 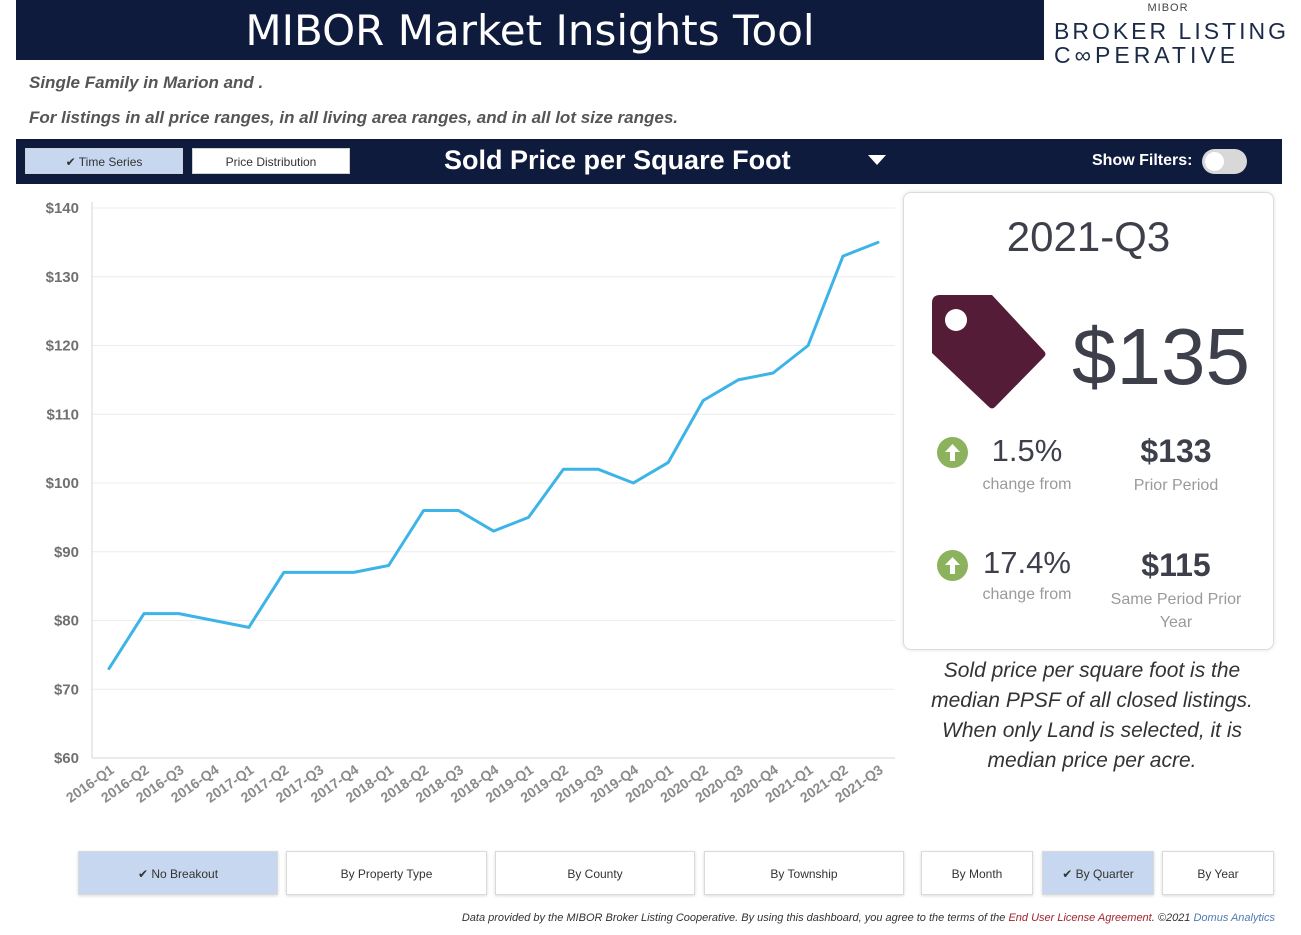 What do you see at coordinates (1161, 356) in the screenshot?
I see `current-value: $135` at bounding box center [1161, 356].